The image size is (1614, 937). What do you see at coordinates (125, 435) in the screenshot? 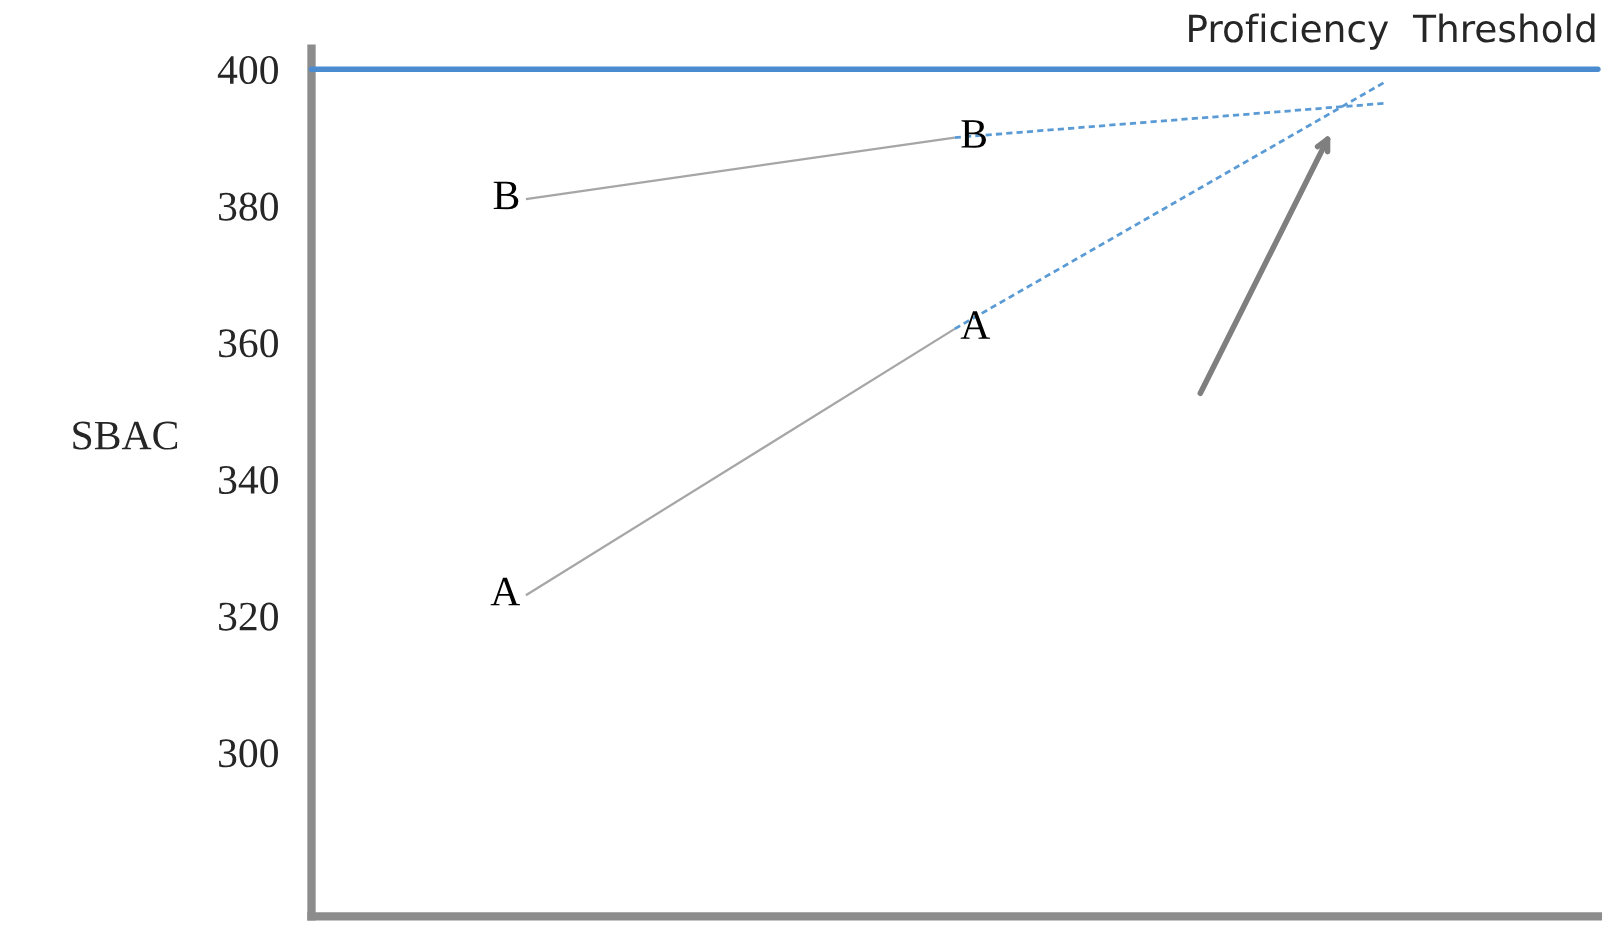
I see `y-axis-title: SBAC` at bounding box center [125, 435].